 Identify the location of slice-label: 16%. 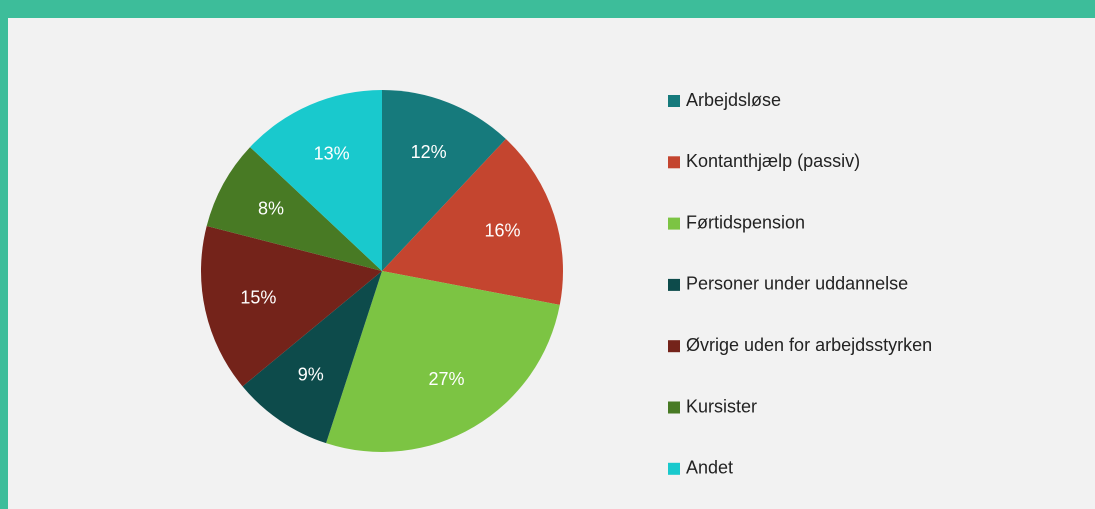
(502, 231).